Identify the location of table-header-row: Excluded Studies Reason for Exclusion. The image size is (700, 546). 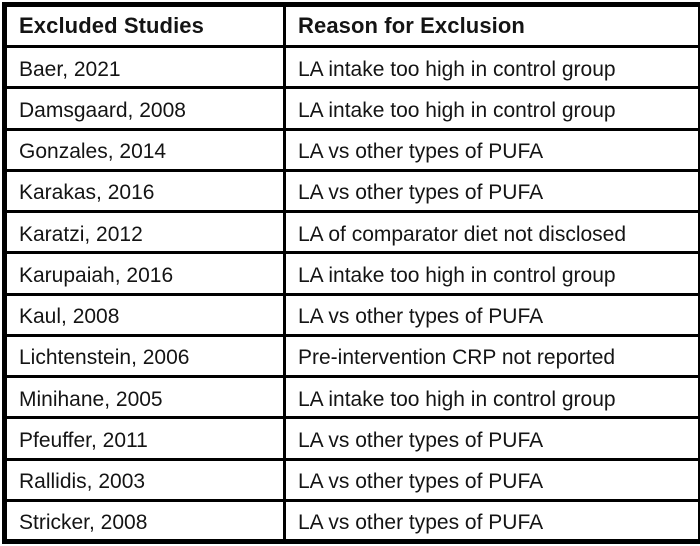
(351, 25).